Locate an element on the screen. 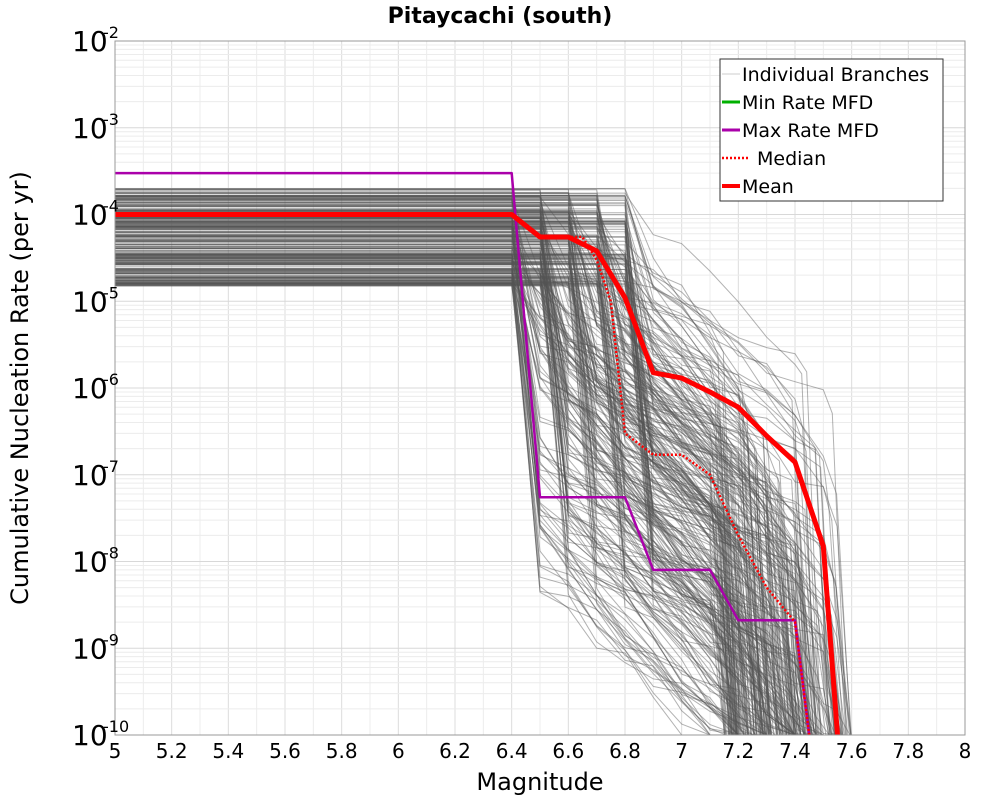  y-tick-label: 10⁻⁹ is located at coordinates (95, 647).